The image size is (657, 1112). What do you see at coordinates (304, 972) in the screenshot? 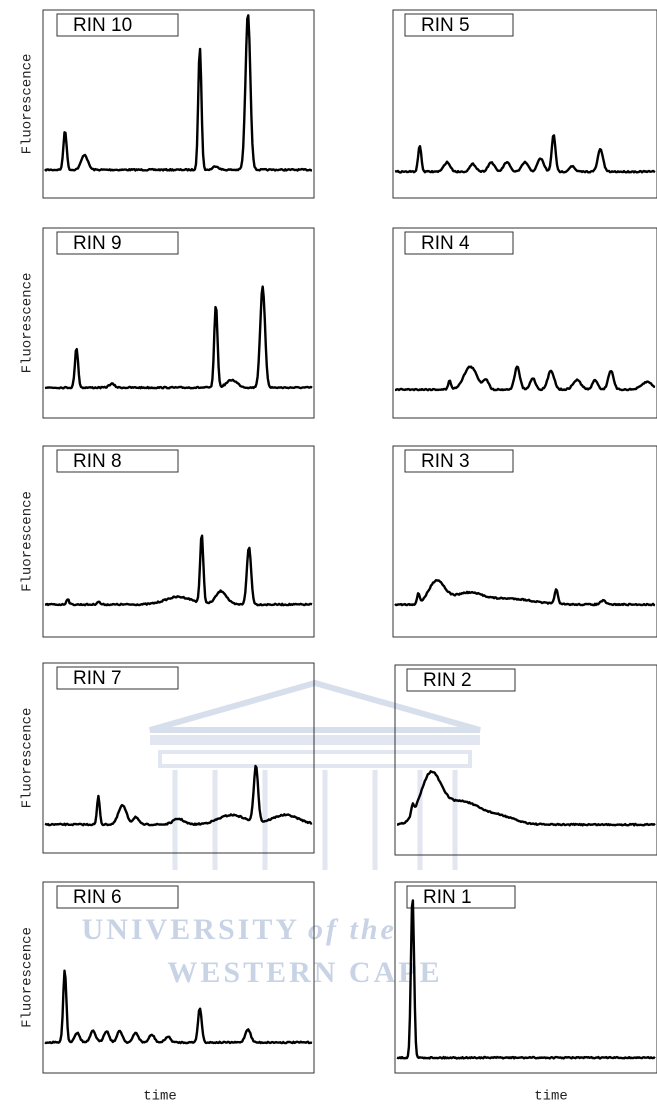
I see `watermark-line2: WESTERN CAPE` at bounding box center [304, 972].